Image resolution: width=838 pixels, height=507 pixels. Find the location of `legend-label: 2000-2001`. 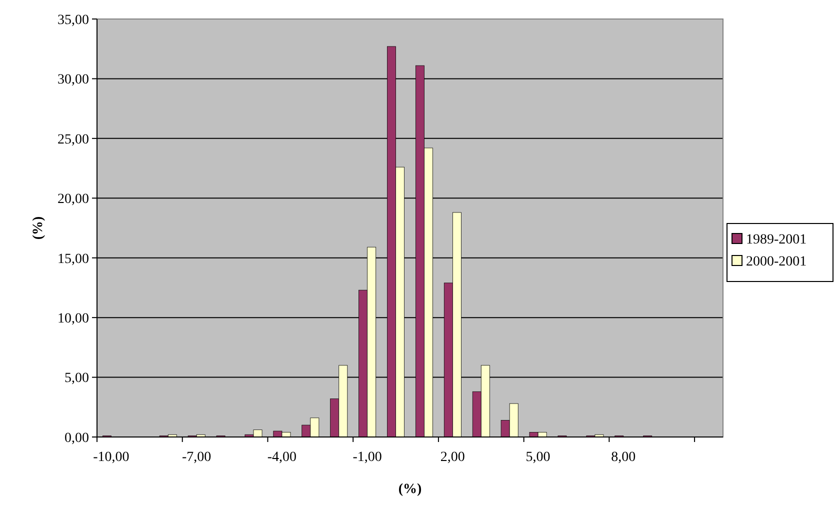

legend-label: 2000-2001 is located at coordinates (776, 262).